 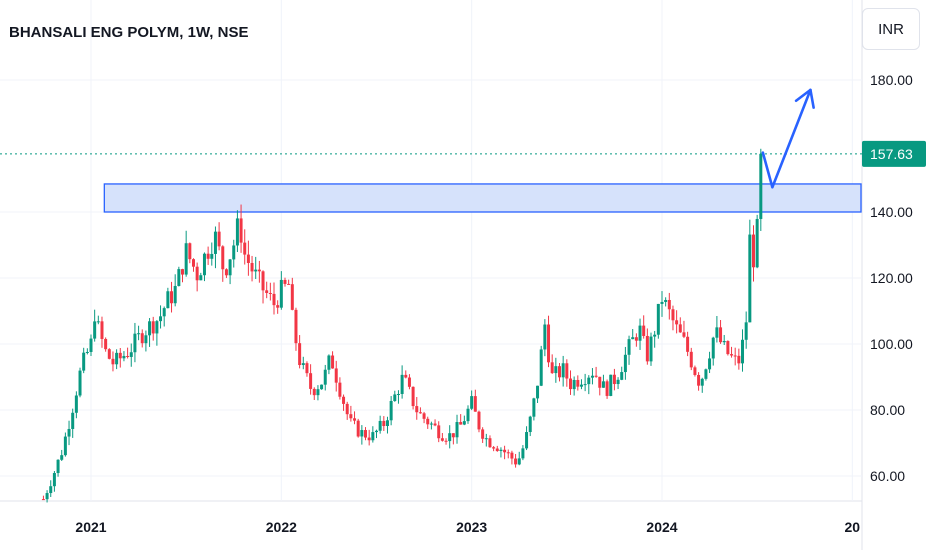 I want to click on currency-button: INR, so click(x=891, y=29).